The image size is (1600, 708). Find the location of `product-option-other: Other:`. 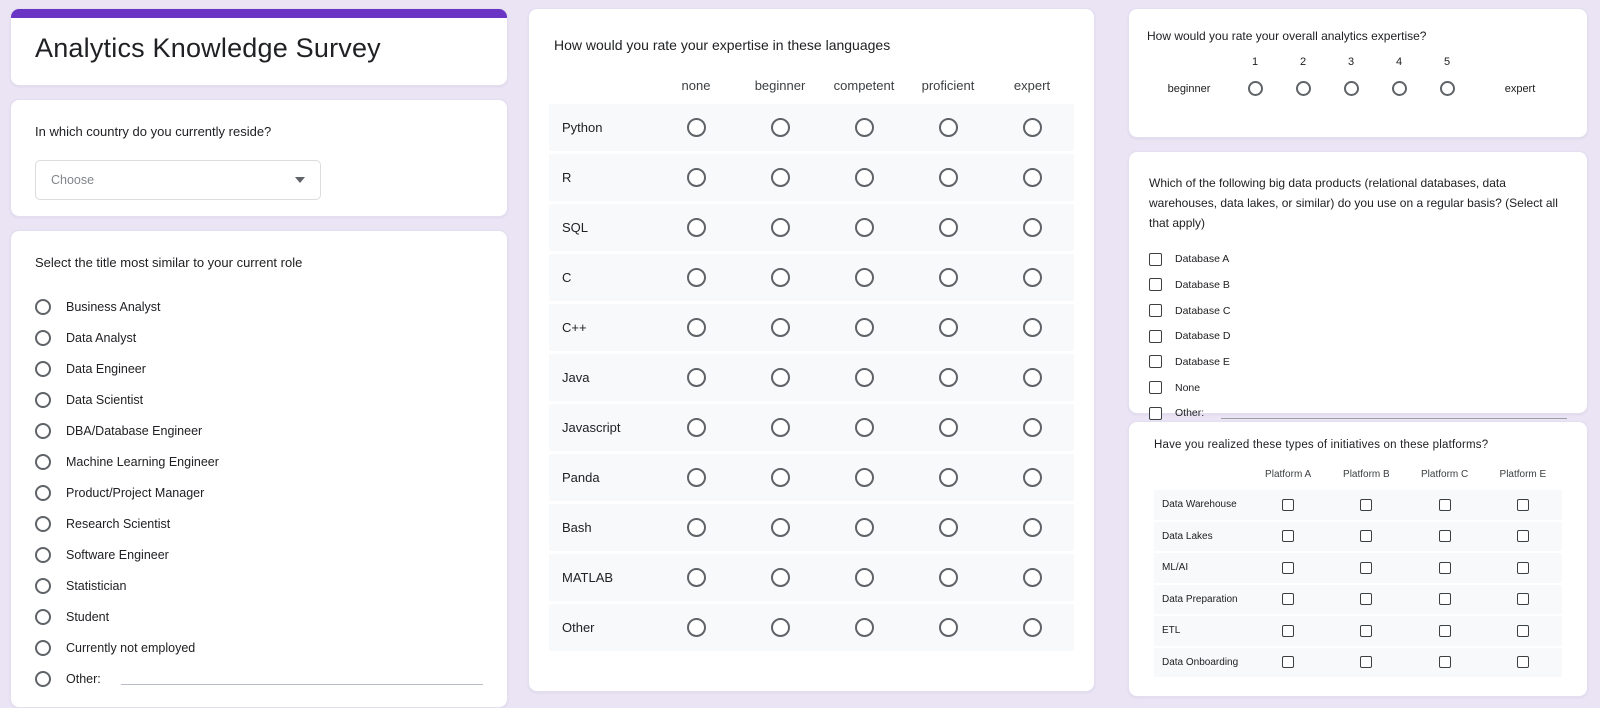

product-option-other: Other: is located at coordinates (1358, 414).